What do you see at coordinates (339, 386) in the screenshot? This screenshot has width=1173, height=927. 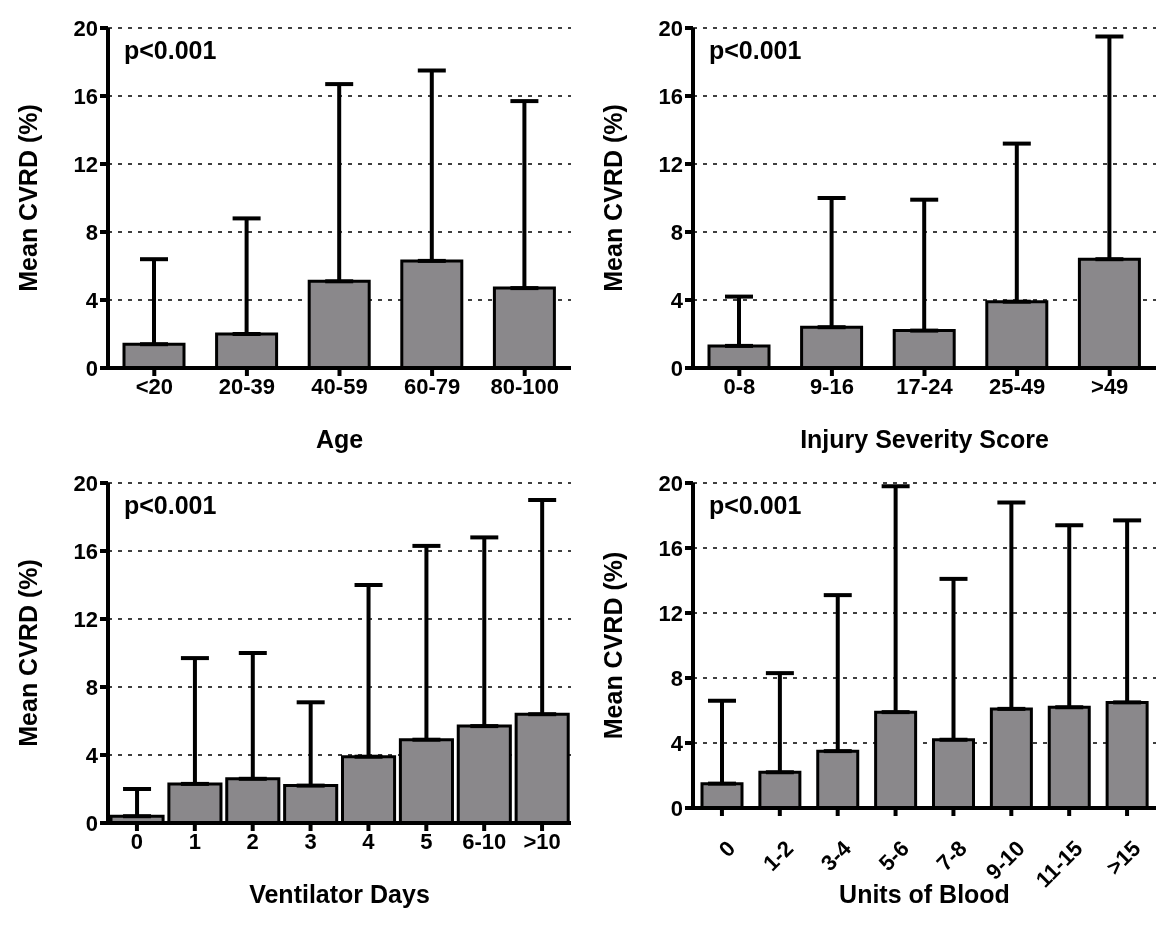 I see `x-tick-label: 40-59` at bounding box center [339, 386].